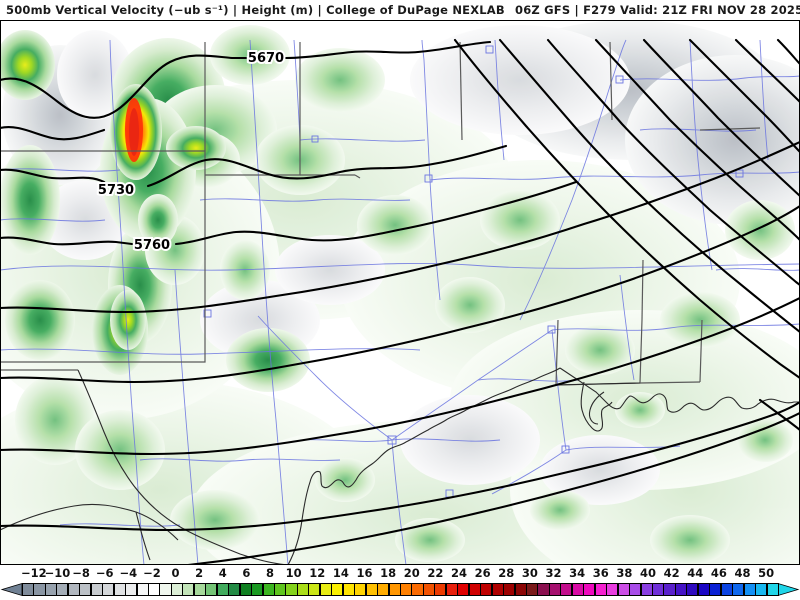 The height and width of the screenshot is (600, 800). What do you see at coordinates (577, 573) in the screenshot?
I see `colorbar-tick-label: 34` at bounding box center [577, 573].